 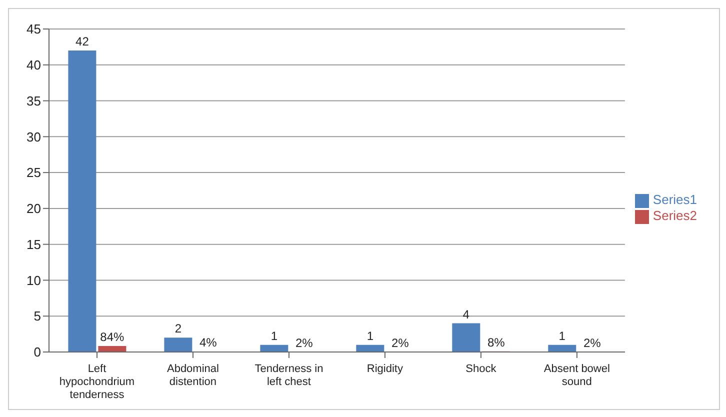 I want to click on x-tick-label: Tenderness in left chest, so click(x=289, y=375).